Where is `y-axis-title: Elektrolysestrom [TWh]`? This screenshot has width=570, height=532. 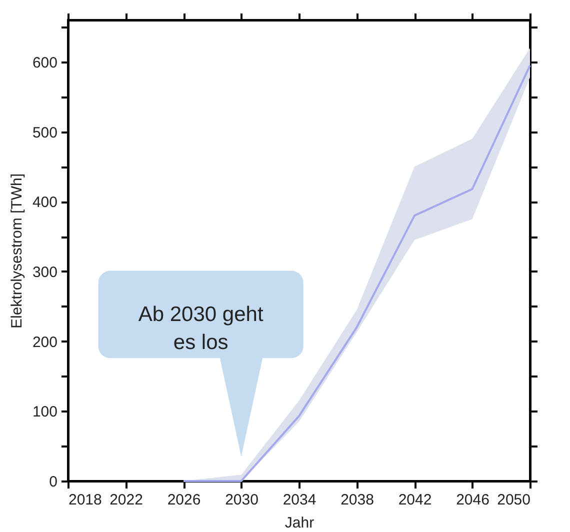 y-axis-title: Elektrolysestrom [TWh] is located at coordinates (17, 251).